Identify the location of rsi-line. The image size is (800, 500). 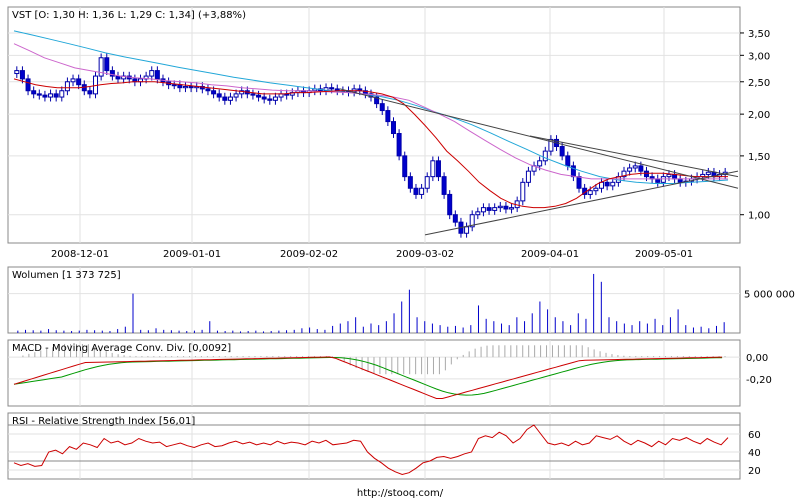
(371, 450).